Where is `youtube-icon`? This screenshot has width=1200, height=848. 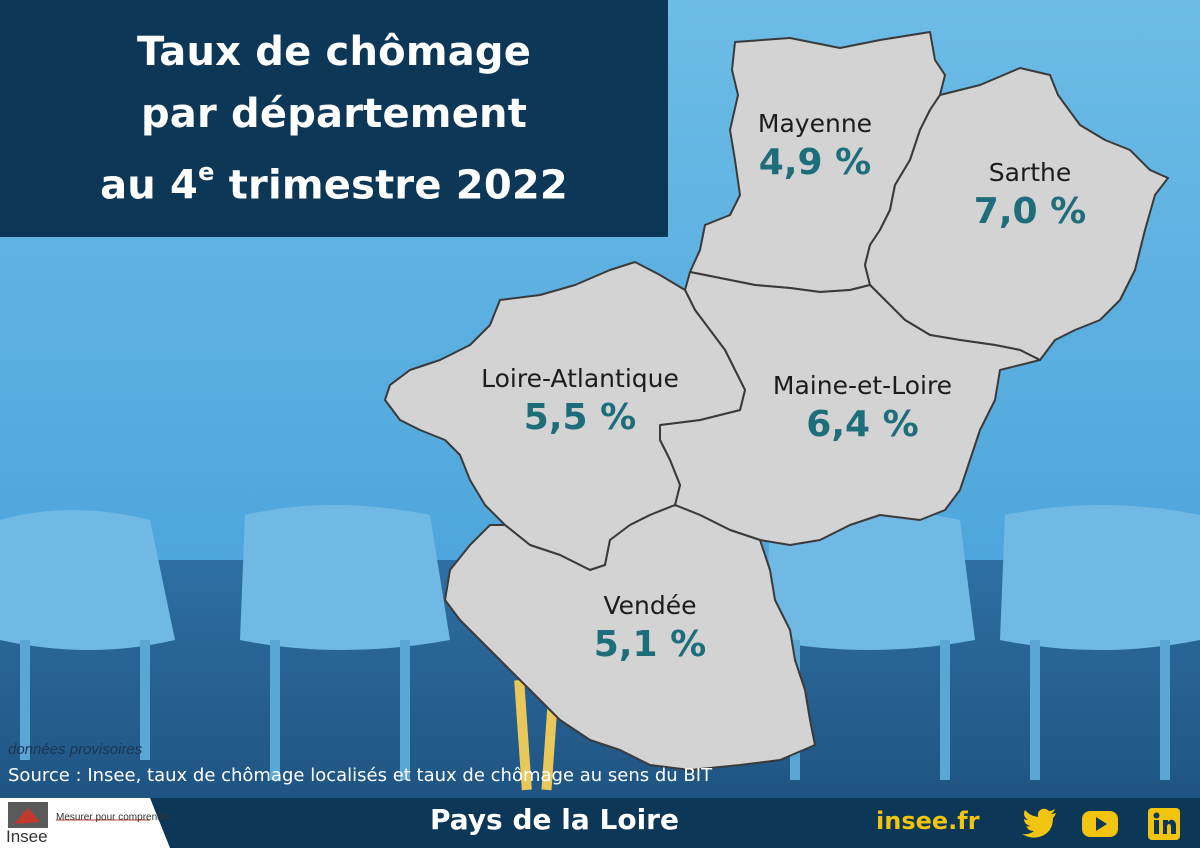 youtube-icon is located at coordinates (1100, 824).